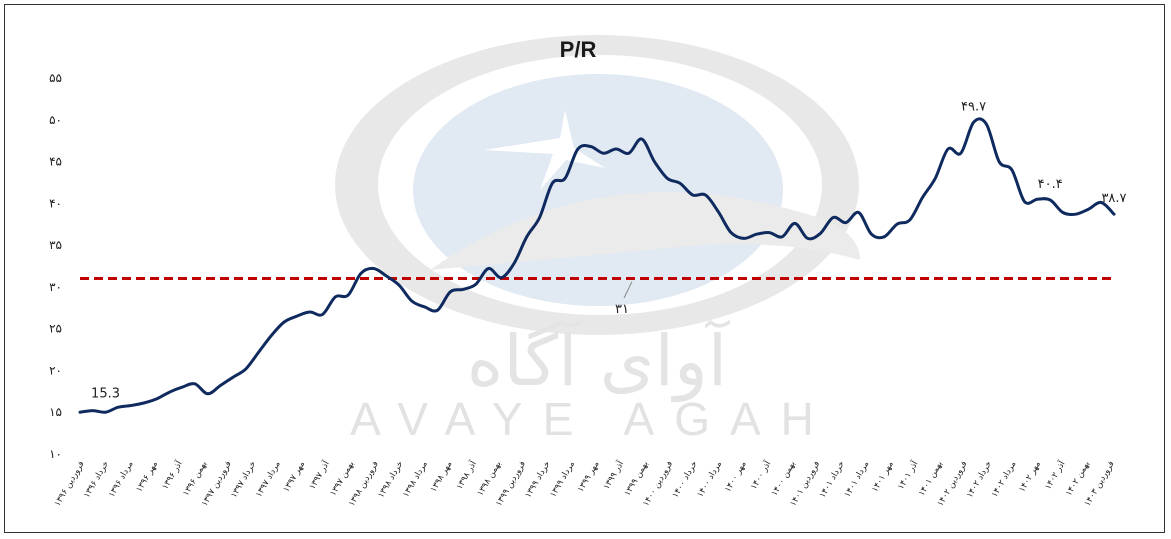 Image resolution: width=1171 pixels, height=539 pixels. What do you see at coordinates (709, 480) in the screenshot?
I see `x-tick-label: مرداد ۱۴۰۰` at bounding box center [709, 480].